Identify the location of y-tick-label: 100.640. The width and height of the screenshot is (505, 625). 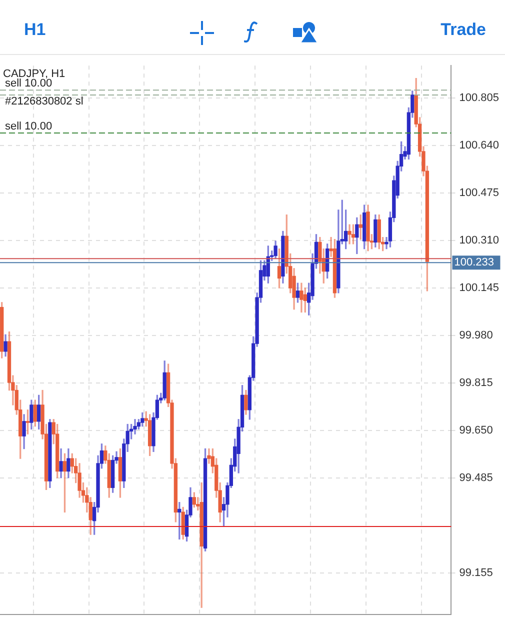
(479, 145).